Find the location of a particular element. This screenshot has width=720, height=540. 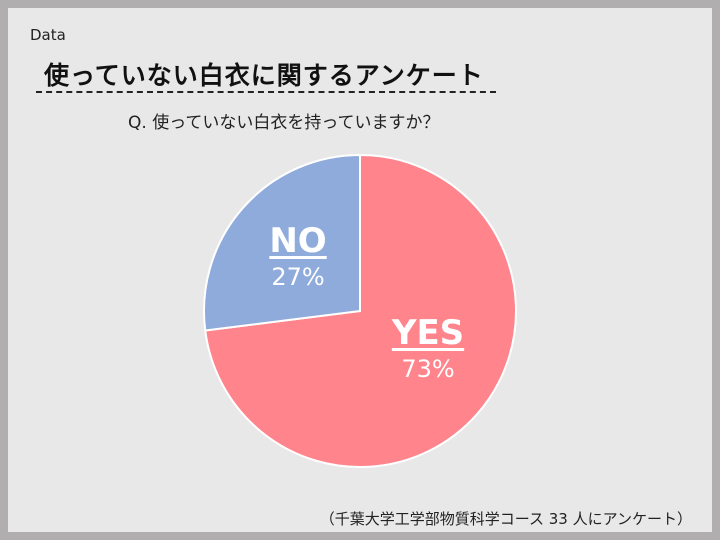

title-underline is located at coordinates (266, 92).